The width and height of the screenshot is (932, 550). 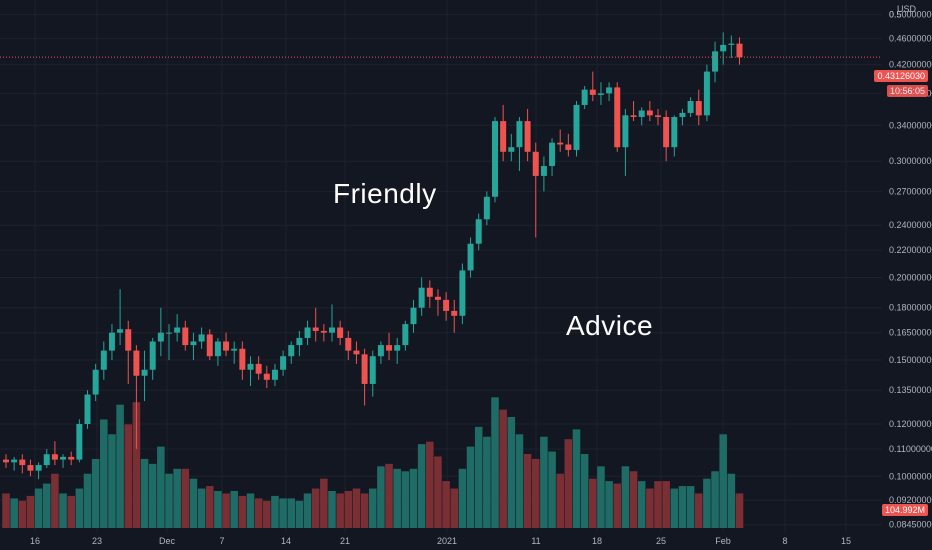 What do you see at coordinates (910, 125) in the screenshot?
I see `price-tick-label: 0.34000000` at bounding box center [910, 125].